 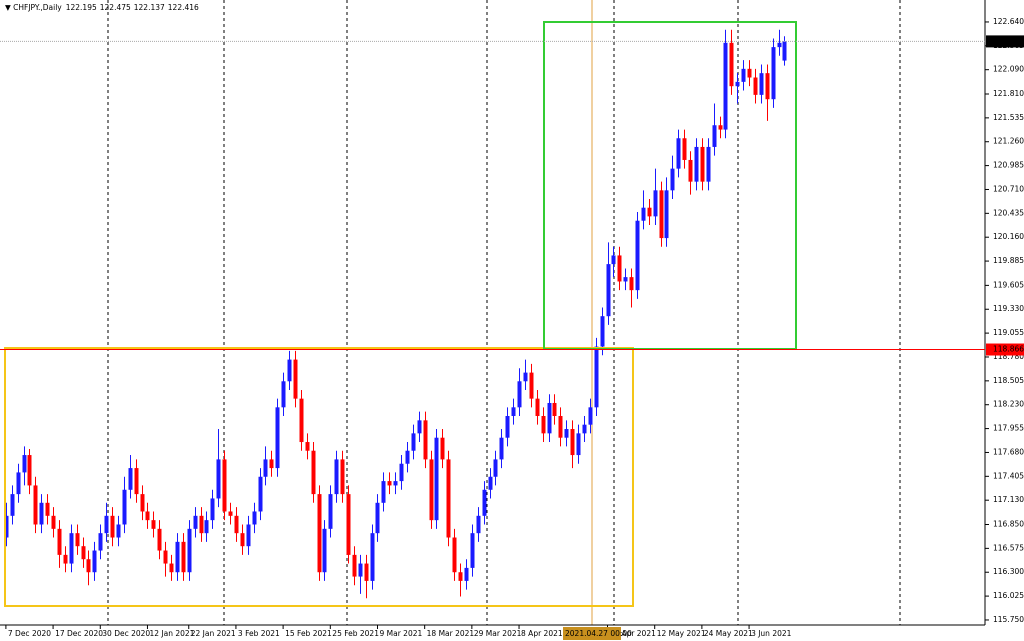 I want to click on y-tick-label: 116.850, so click(x=1008, y=523).